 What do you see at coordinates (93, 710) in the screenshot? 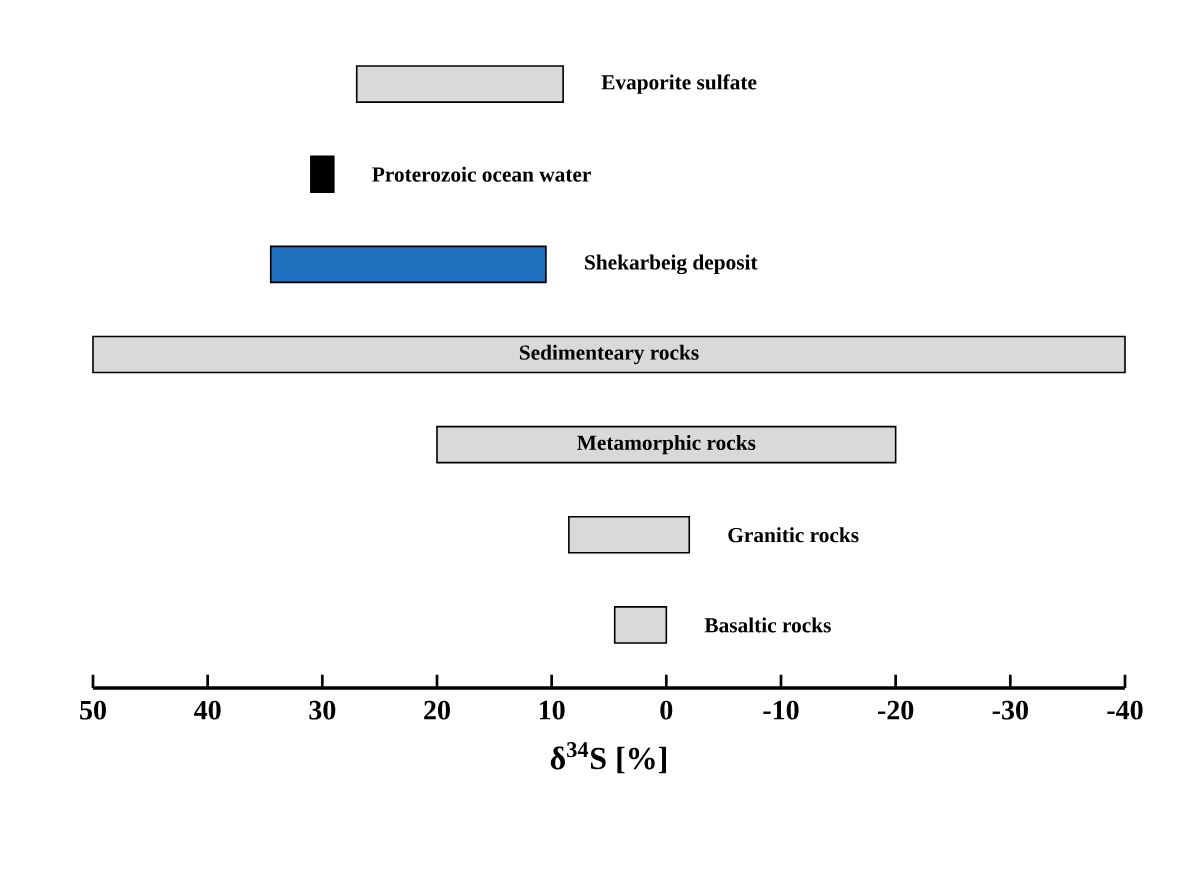
I see `x-tick-label: 50` at bounding box center [93, 710].